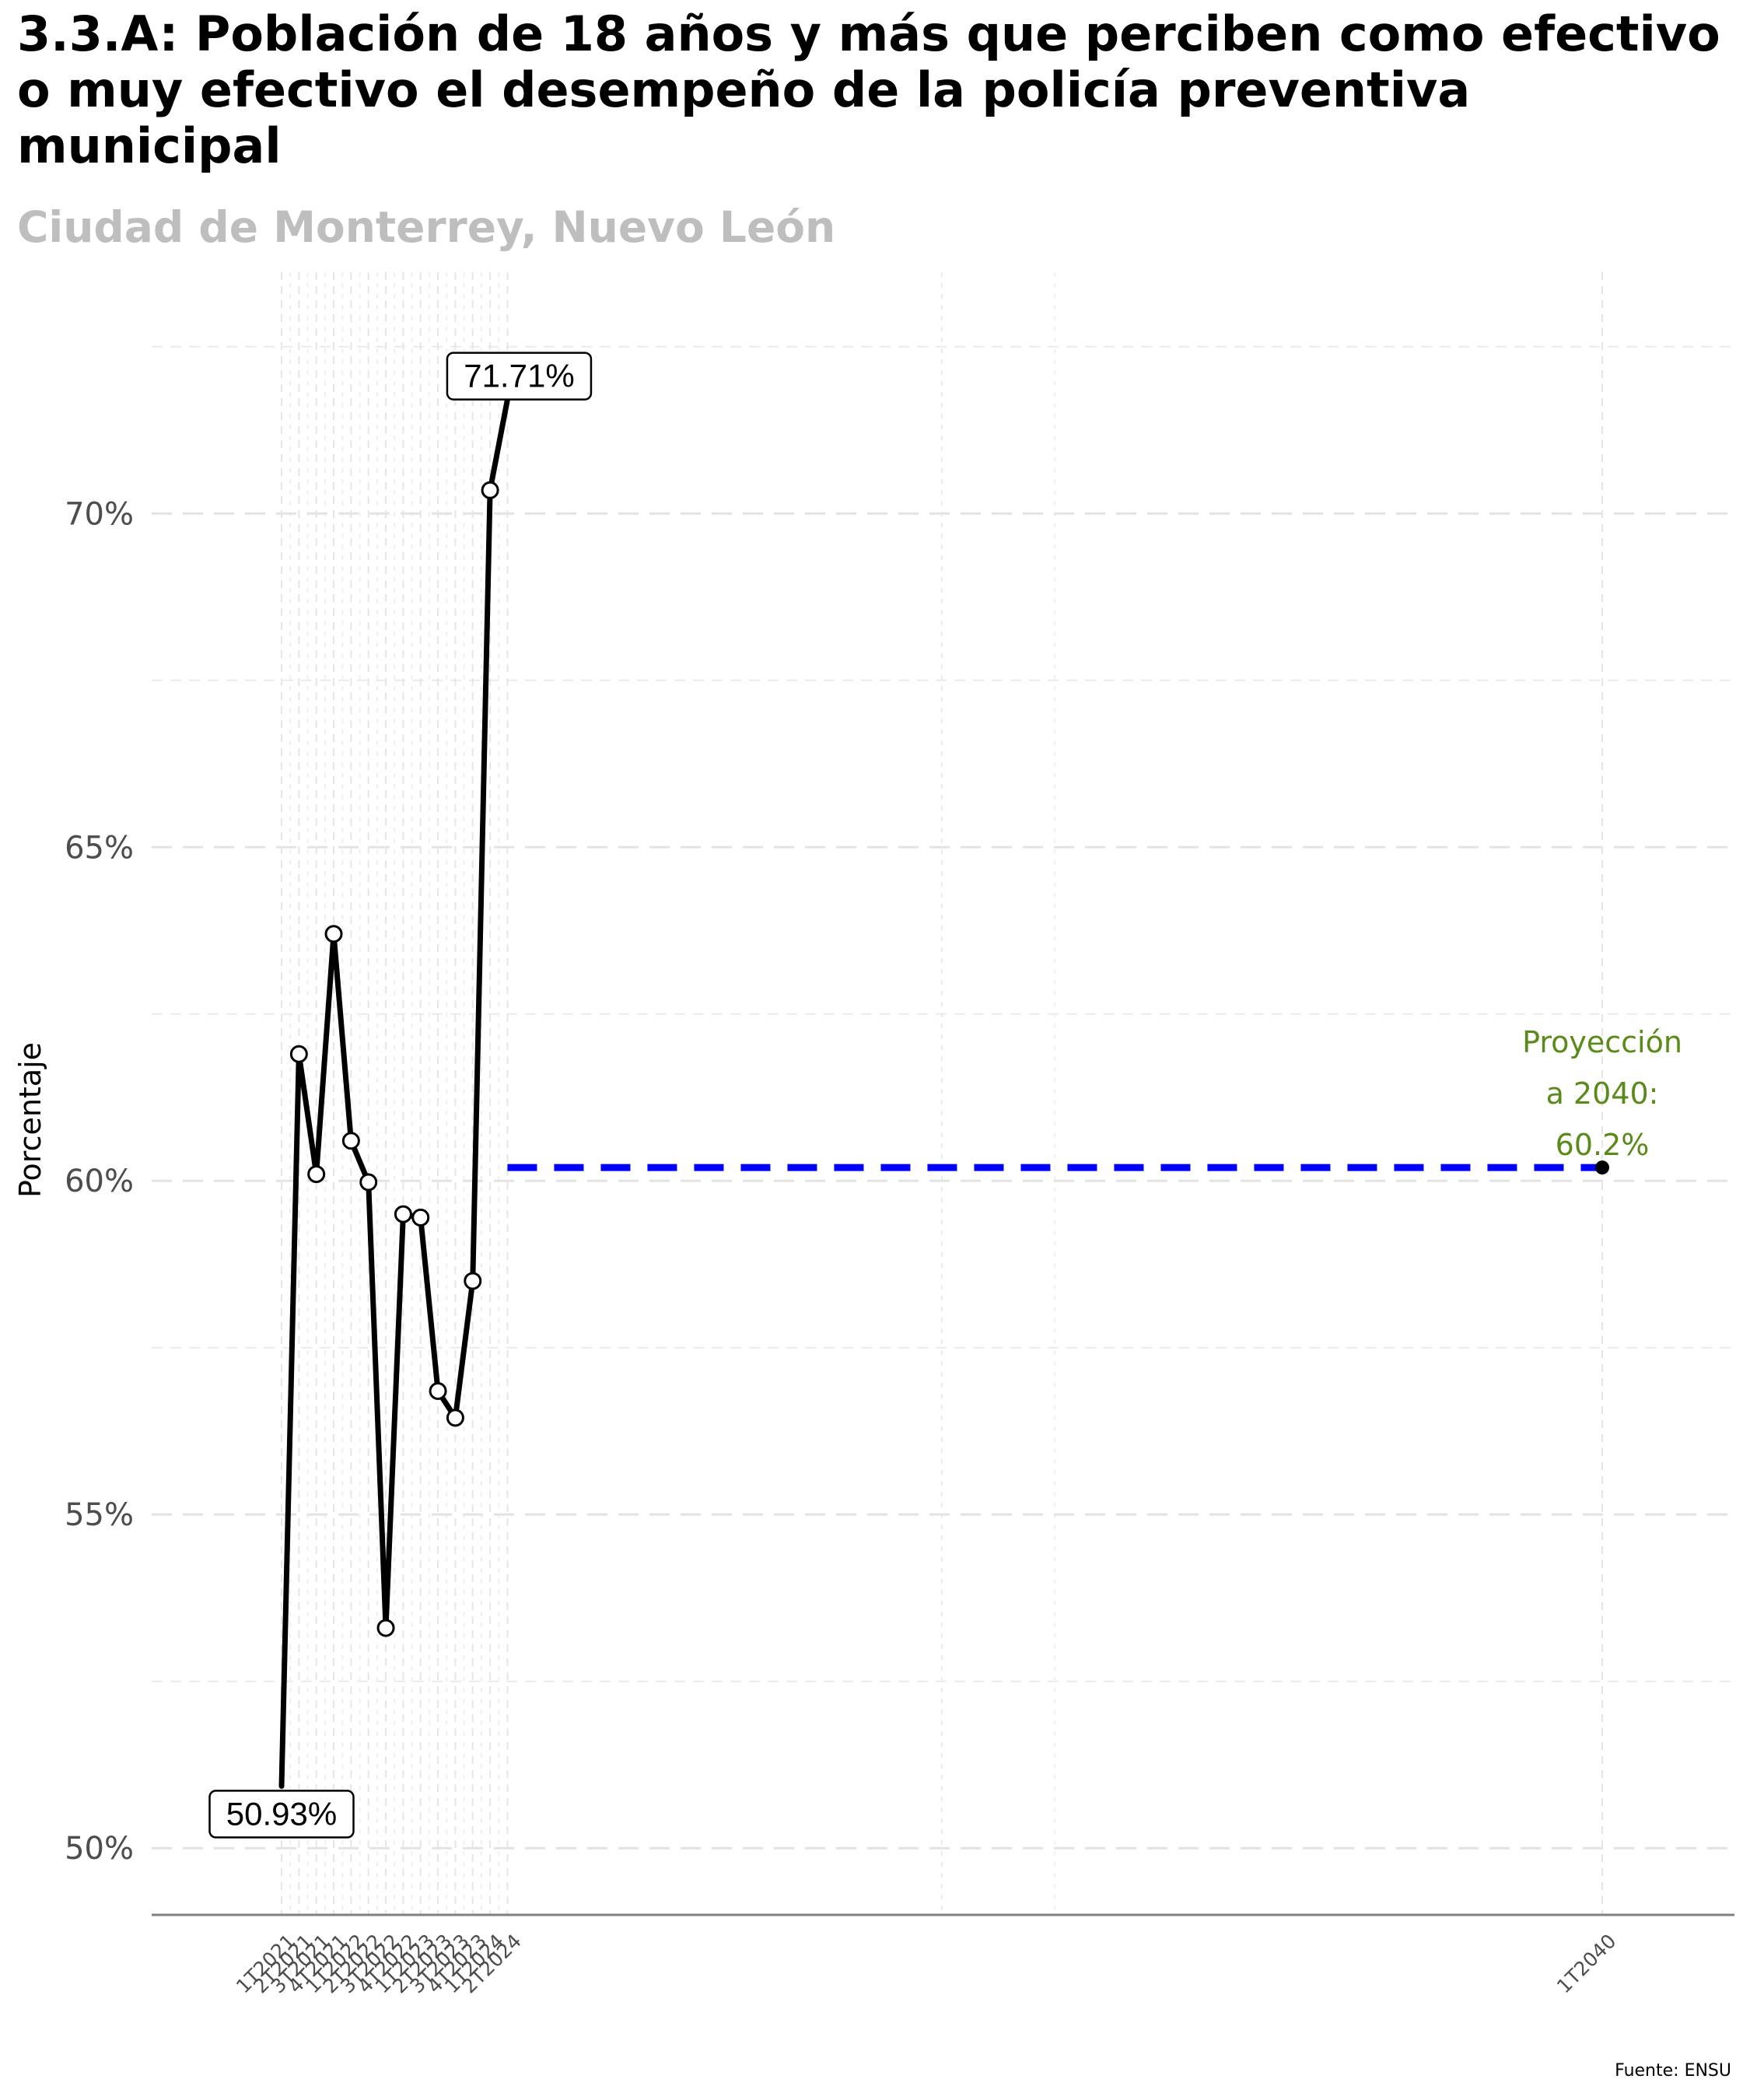 The height and width of the screenshot is (2100, 1750). Describe the element at coordinates (100, 514) in the screenshot. I see `y-tick-label: 70%` at that location.